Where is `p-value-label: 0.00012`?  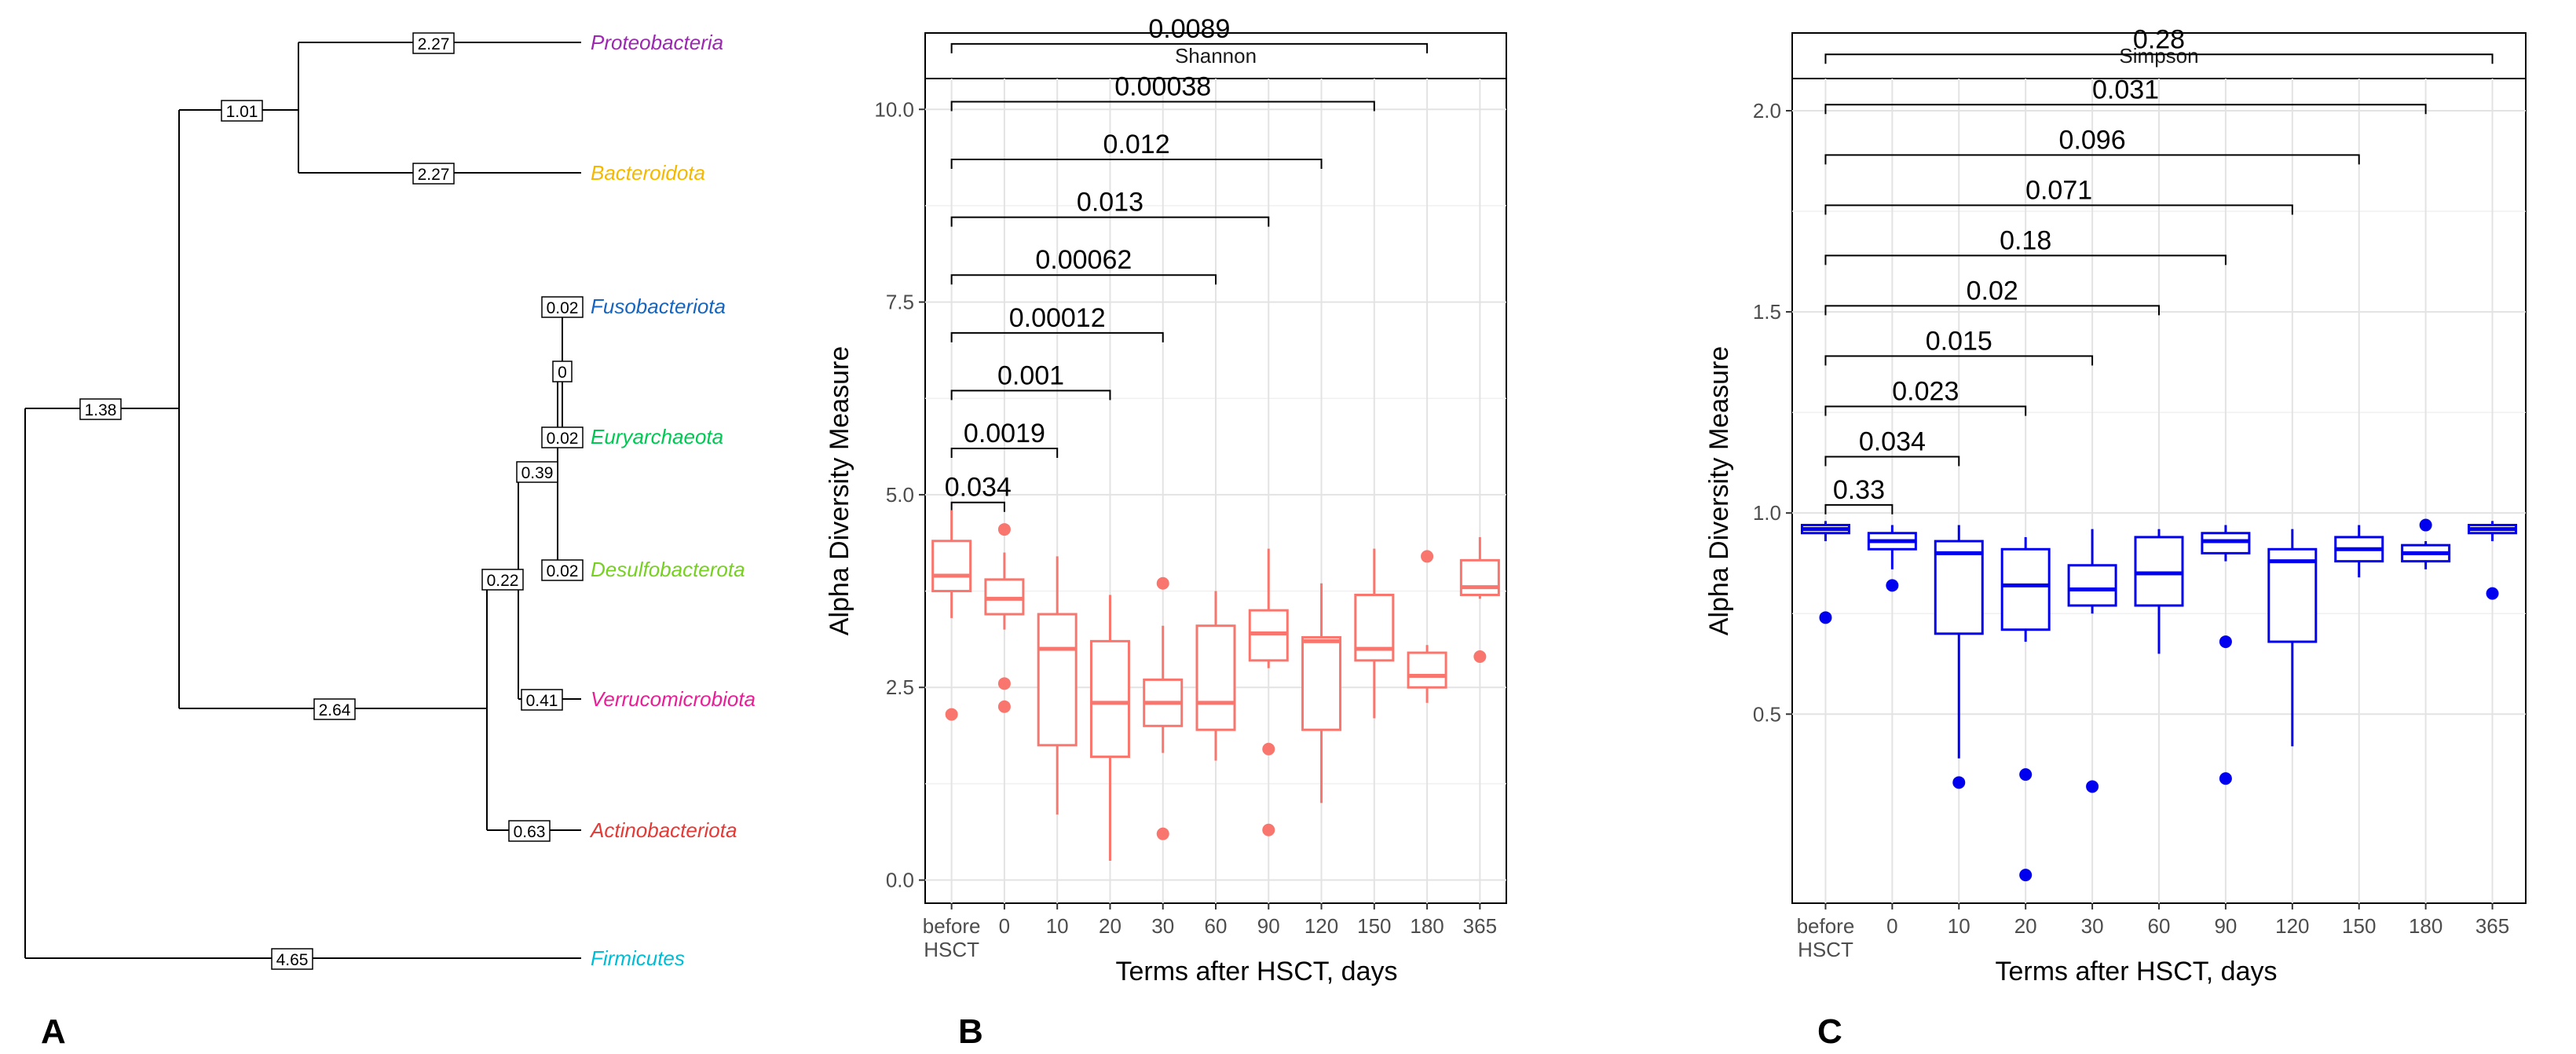
p-value-label: 0.00012 is located at coordinates (1058, 318).